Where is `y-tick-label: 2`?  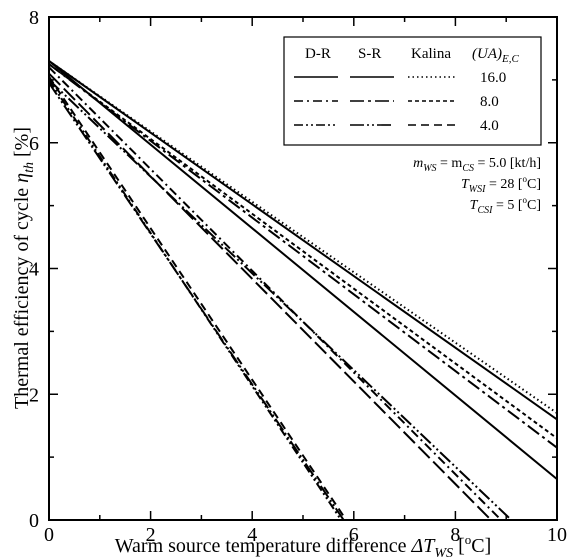
y-tick-label: 2 is located at coordinates (34, 395).